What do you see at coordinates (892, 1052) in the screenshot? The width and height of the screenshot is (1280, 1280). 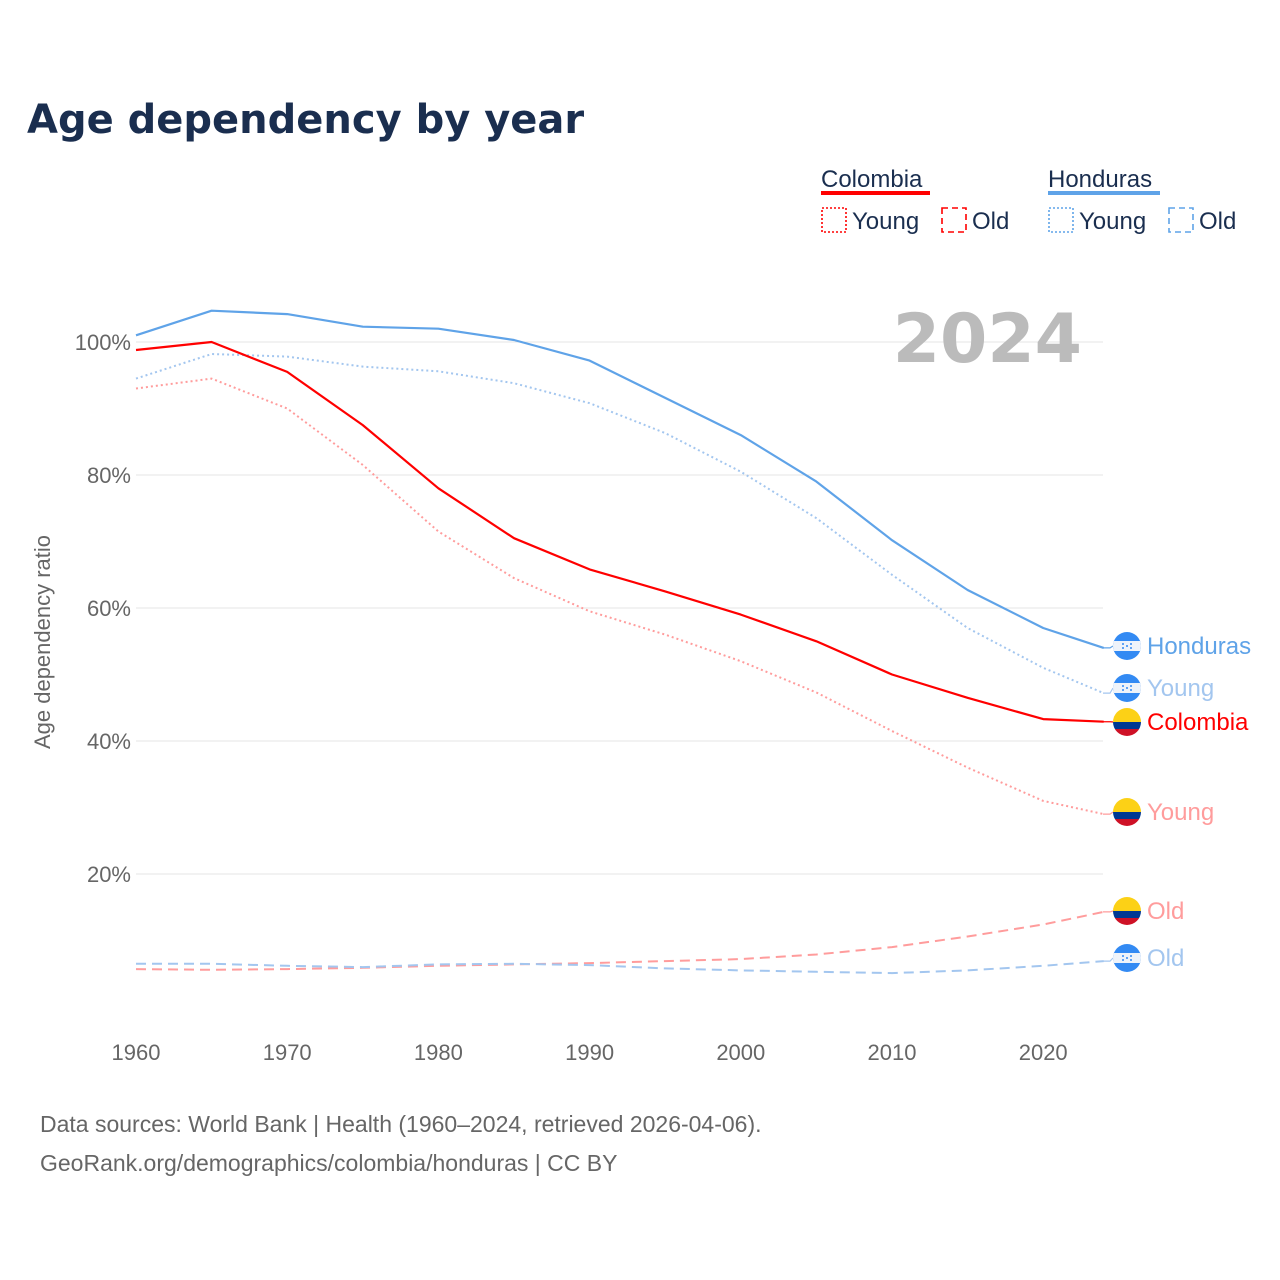 I see `x-tick-label: 2010` at bounding box center [892, 1052].